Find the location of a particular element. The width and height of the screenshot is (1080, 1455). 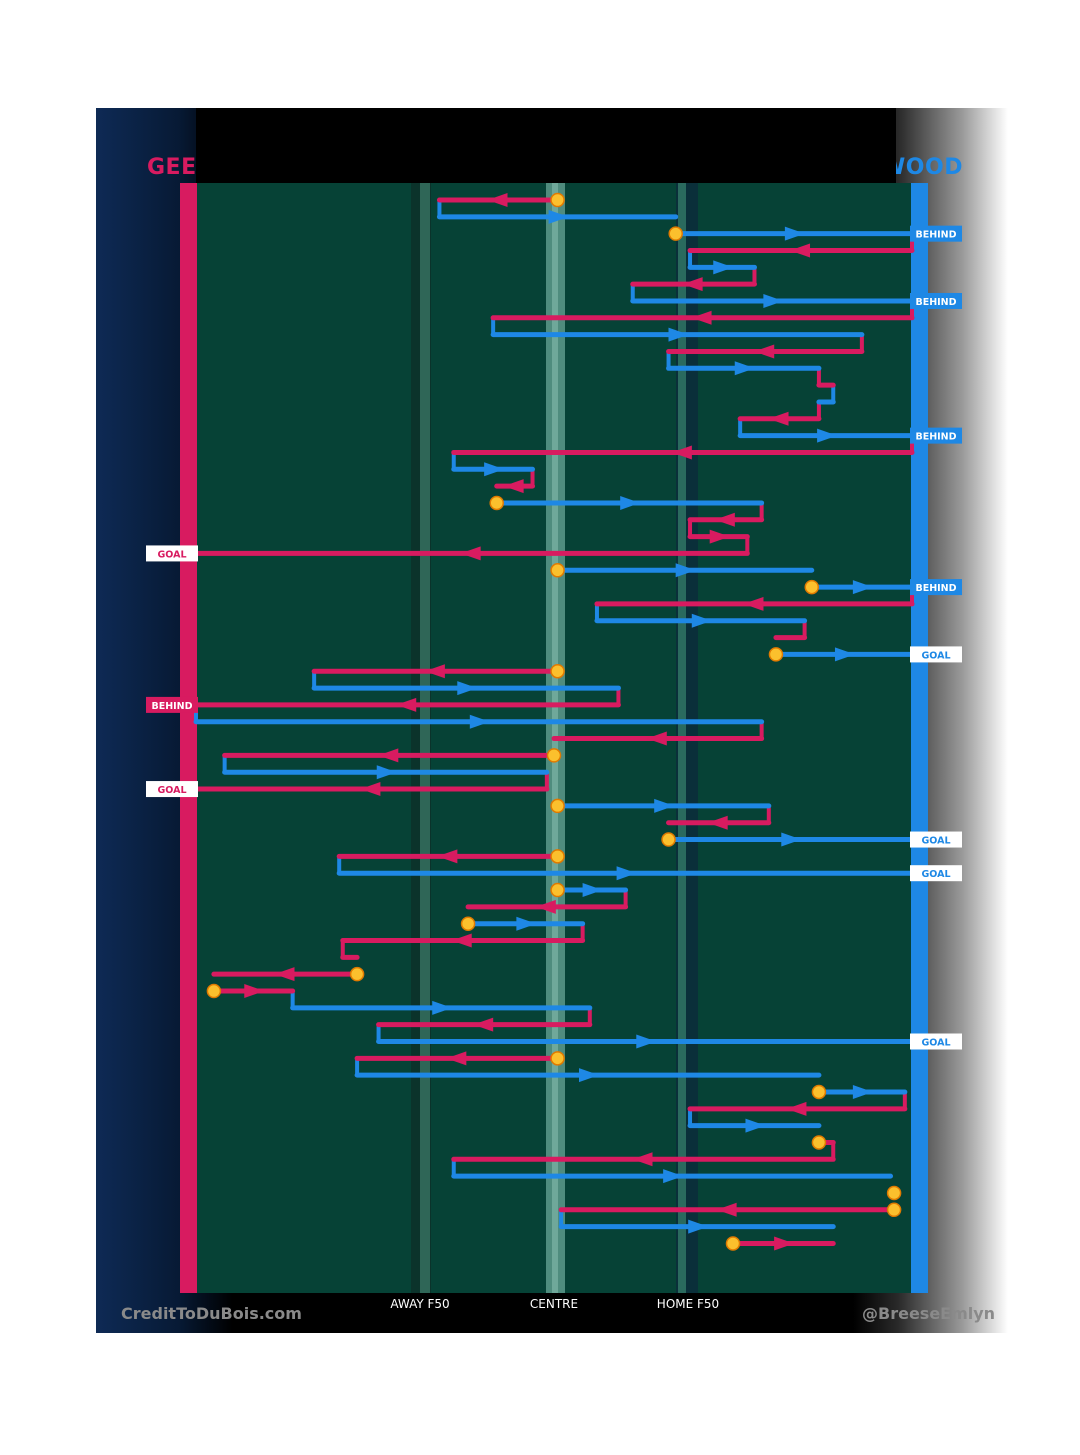

away-f50-label: AWAY F50 is located at coordinates (420, 1304).